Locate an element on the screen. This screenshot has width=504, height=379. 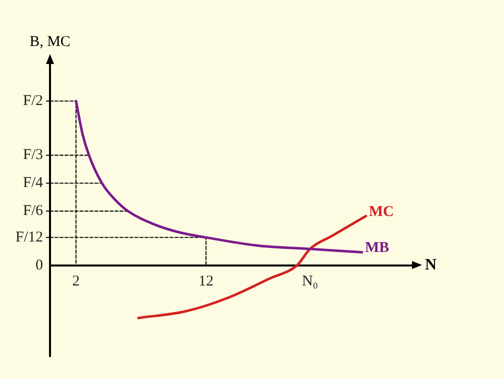
series-label: F/12 is located at coordinates (29, 237).